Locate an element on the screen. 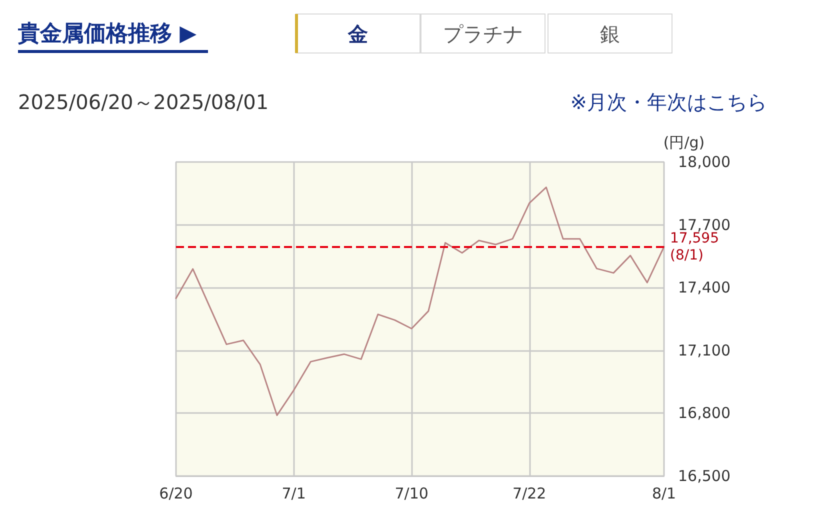  y-tick-label: 18,000 is located at coordinates (704, 162).